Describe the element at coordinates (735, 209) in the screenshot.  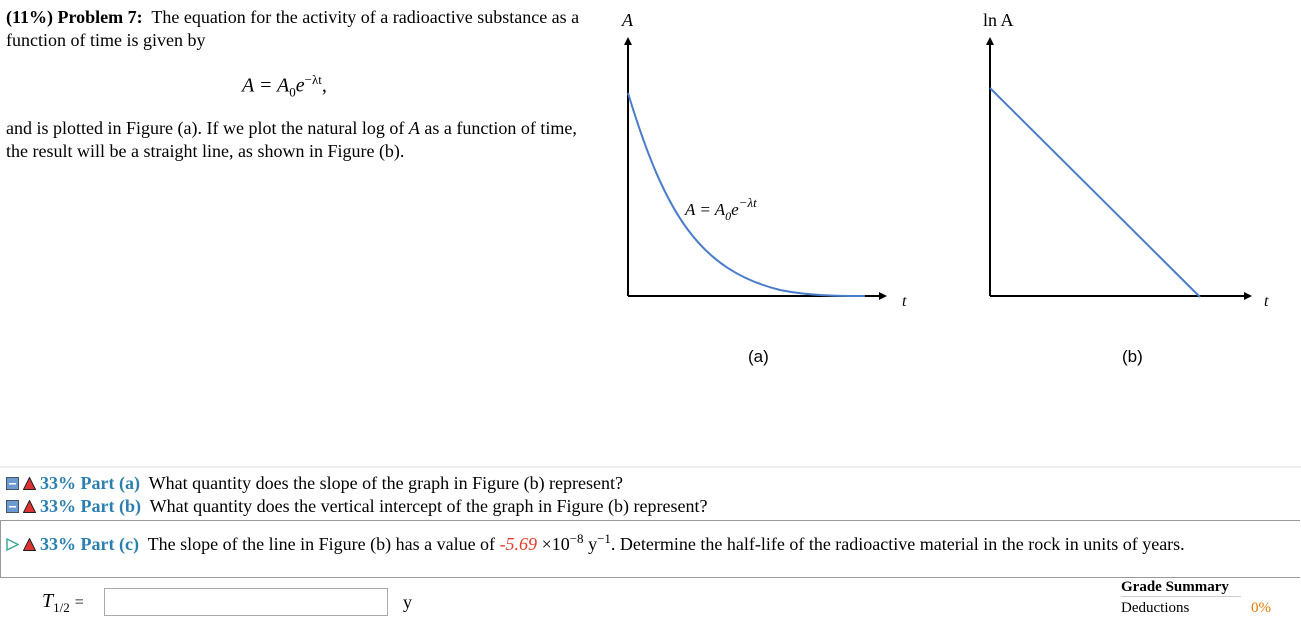
I see `curve-label-base: e` at that location.